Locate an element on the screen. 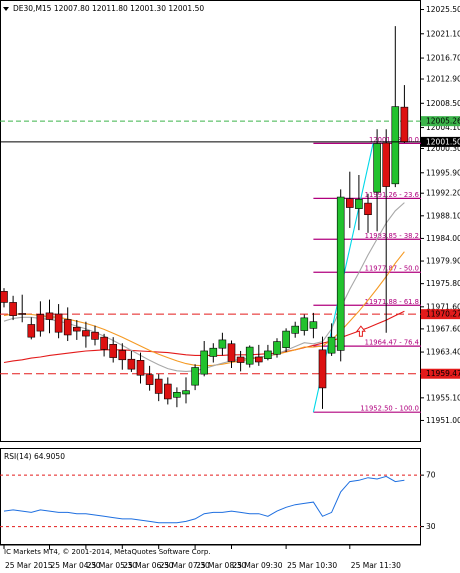  horizontal-lines: 11970.27 11959.47 is located at coordinates (230, 344).